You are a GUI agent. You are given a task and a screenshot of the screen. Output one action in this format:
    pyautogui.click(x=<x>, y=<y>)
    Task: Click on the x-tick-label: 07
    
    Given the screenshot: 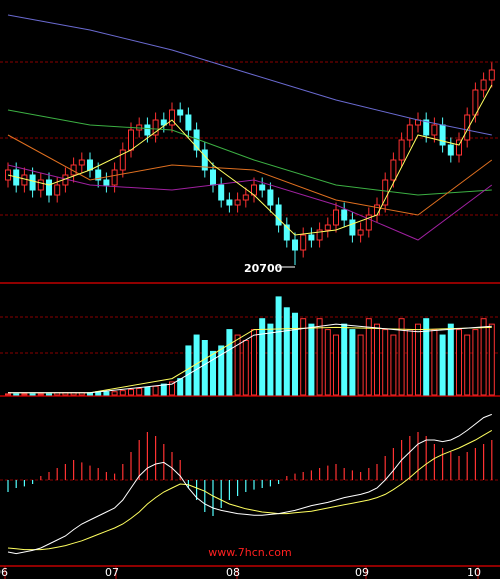 What is the action you would take?
    pyautogui.click(x=112, y=572)
    